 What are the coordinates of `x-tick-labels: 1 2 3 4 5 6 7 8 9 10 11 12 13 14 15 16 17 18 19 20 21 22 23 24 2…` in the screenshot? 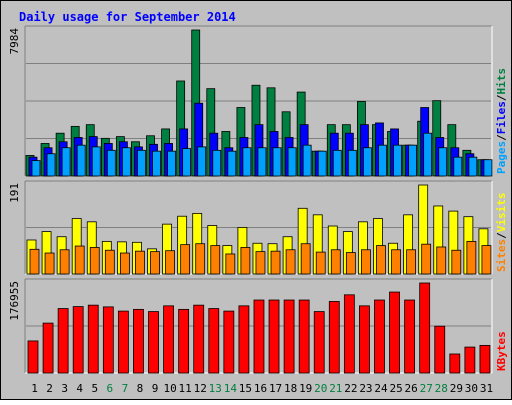 It's located at (262, 388).